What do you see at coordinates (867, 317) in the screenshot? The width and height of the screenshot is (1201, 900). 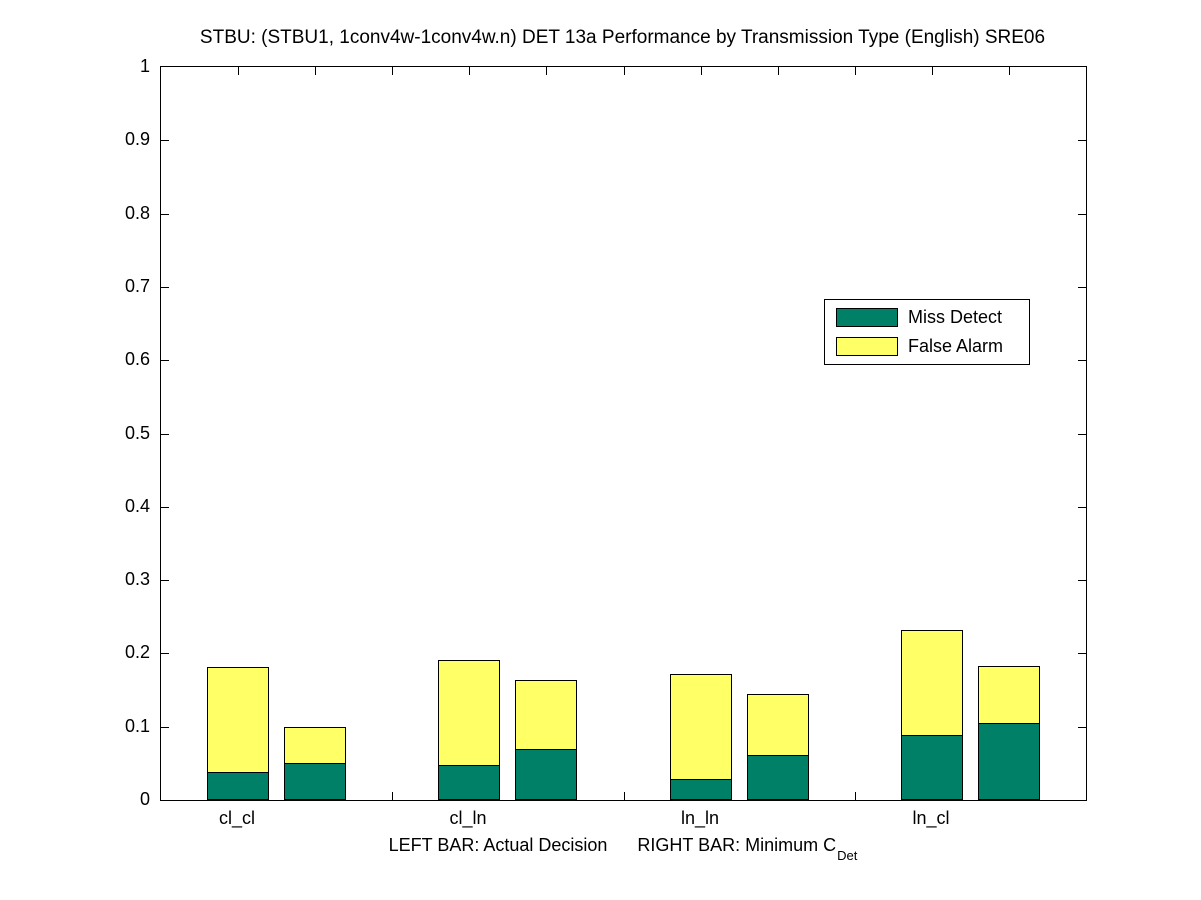 I see `miss-detect-swatch` at bounding box center [867, 317].